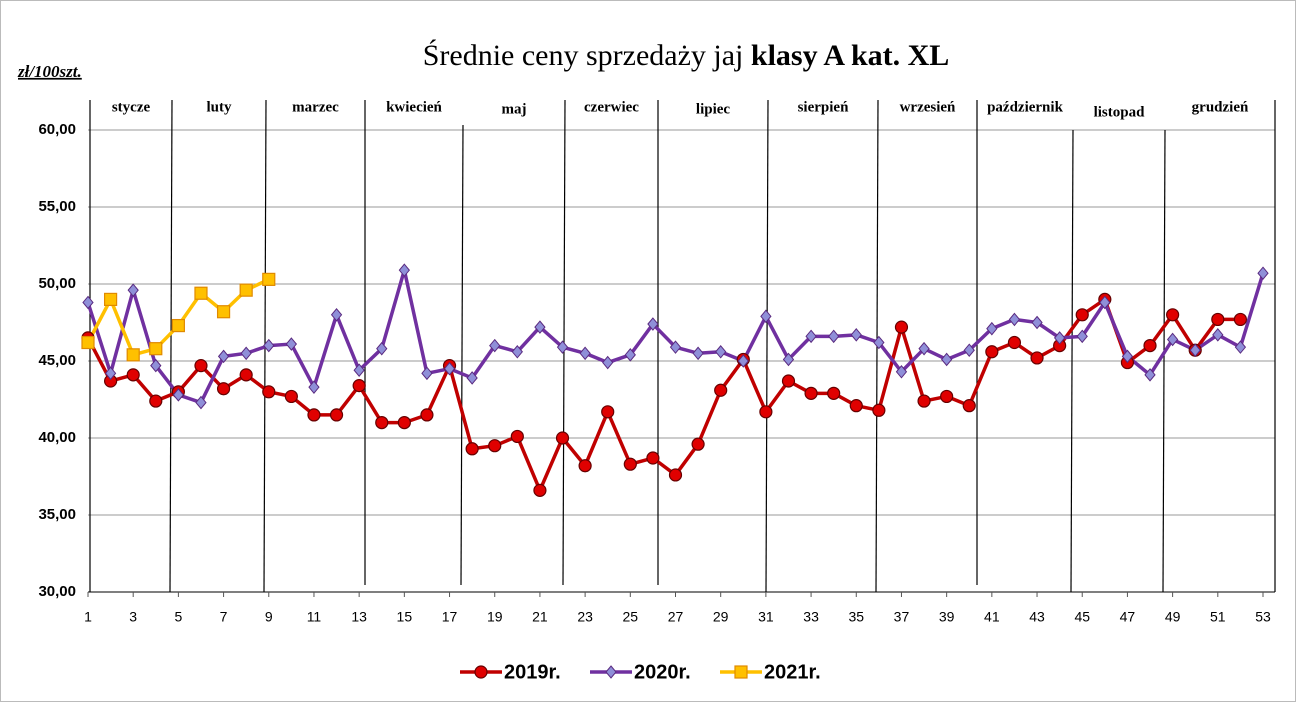 This screenshot has height=702, width=1296. I want to click on month-label: wrzesień, so click(928, 107).